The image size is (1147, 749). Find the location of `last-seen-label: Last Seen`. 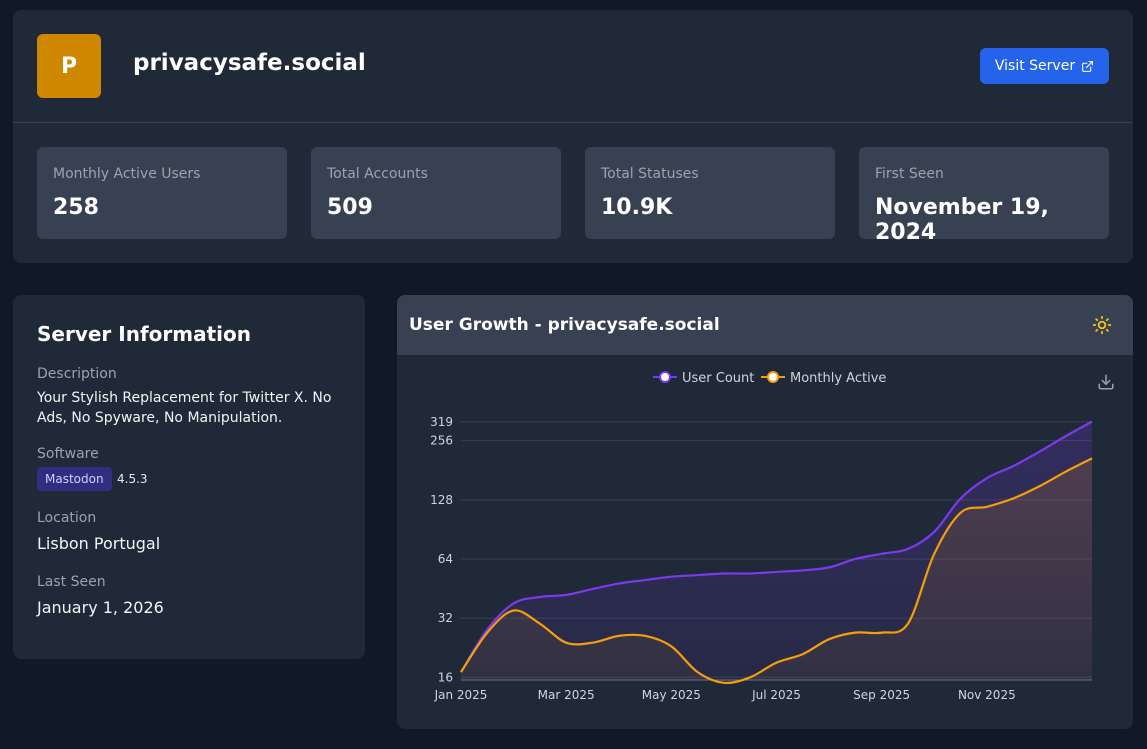

last-seen-label: Last Seen is located at coordinates (71, 582).